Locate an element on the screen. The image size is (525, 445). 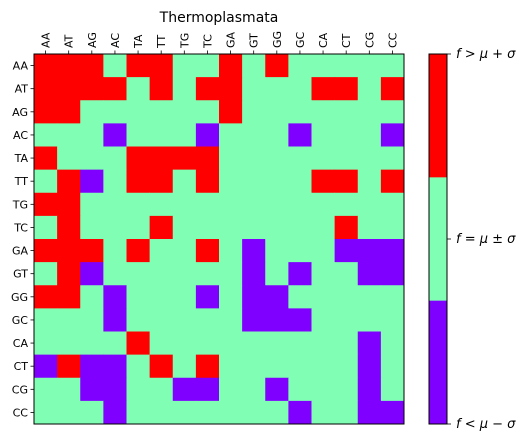
heatmap-cell-CA-TA is located at coordinates (139, 344).